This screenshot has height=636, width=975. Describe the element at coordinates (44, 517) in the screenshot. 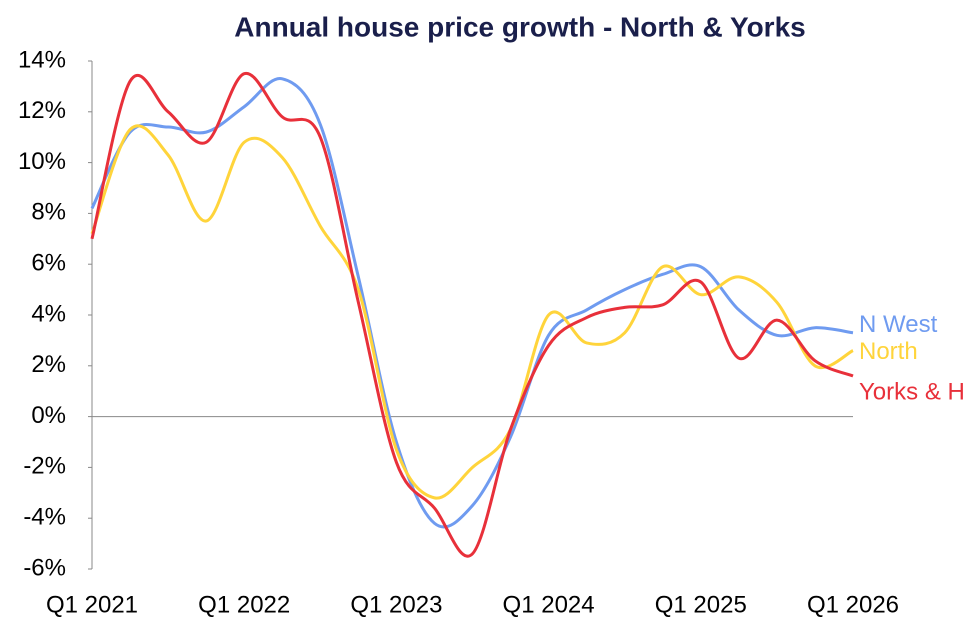

I see `y-tick-label: -4%` at that location.